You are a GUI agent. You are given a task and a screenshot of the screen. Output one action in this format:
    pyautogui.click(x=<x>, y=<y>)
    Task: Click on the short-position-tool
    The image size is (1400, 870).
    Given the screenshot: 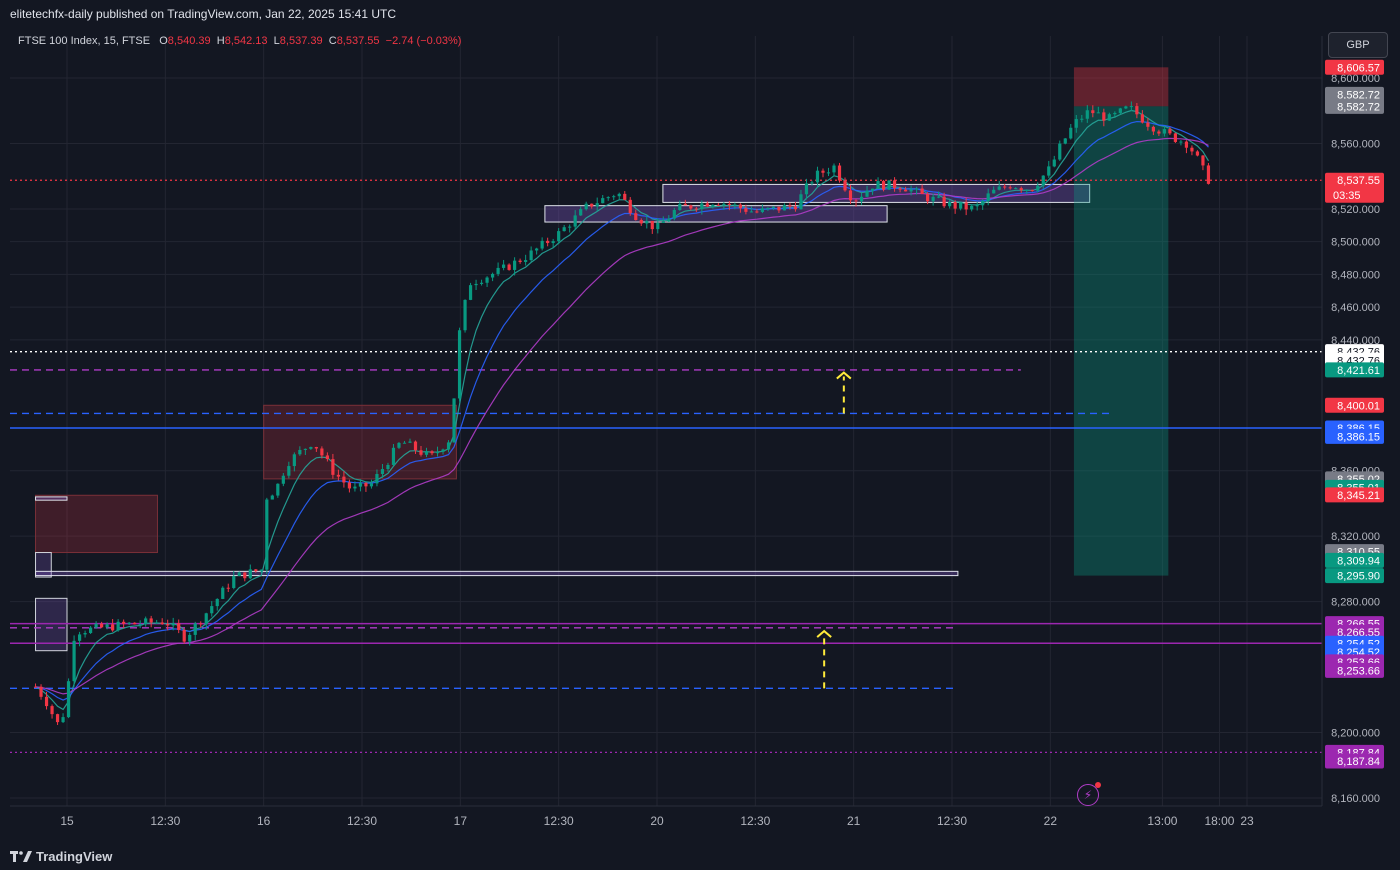 What is the action you would take?
    pyautogui.click(x=1121, y=321)
    